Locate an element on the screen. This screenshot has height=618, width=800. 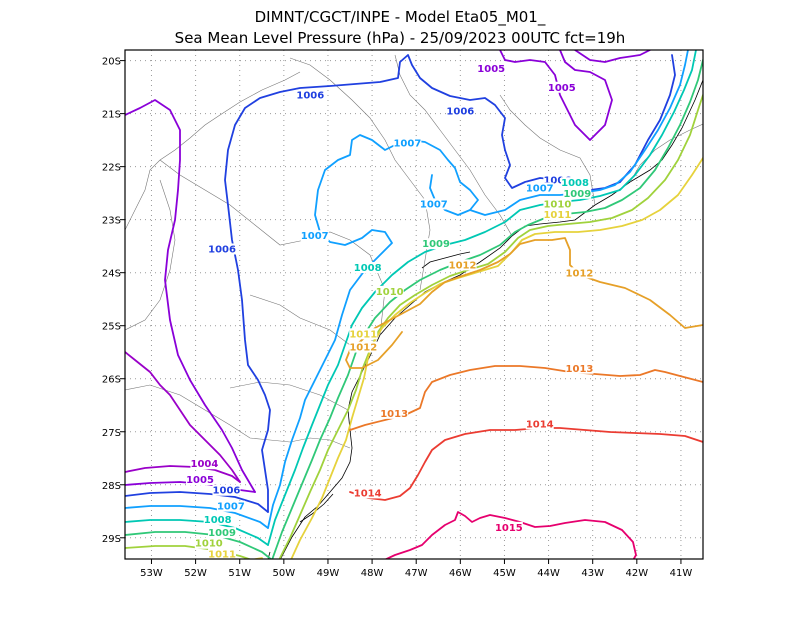
tick-label-lat: 29S is located at coordinates (111, 539).